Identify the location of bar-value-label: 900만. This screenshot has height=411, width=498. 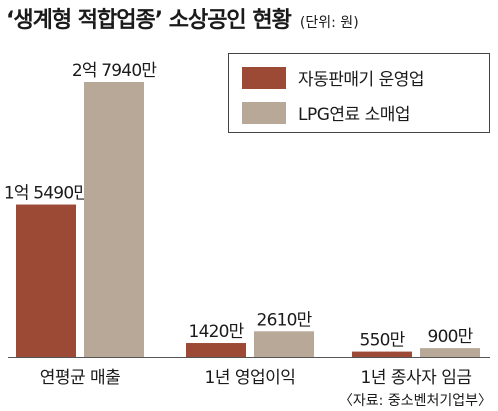
(451, 337).